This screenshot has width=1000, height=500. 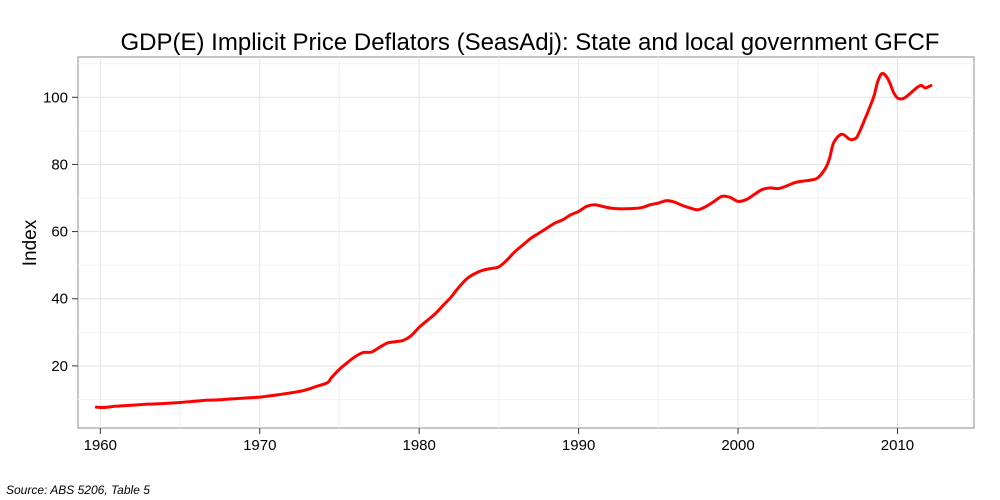 I want to click on y-axis-label: Index, so click(x=30, y=242).